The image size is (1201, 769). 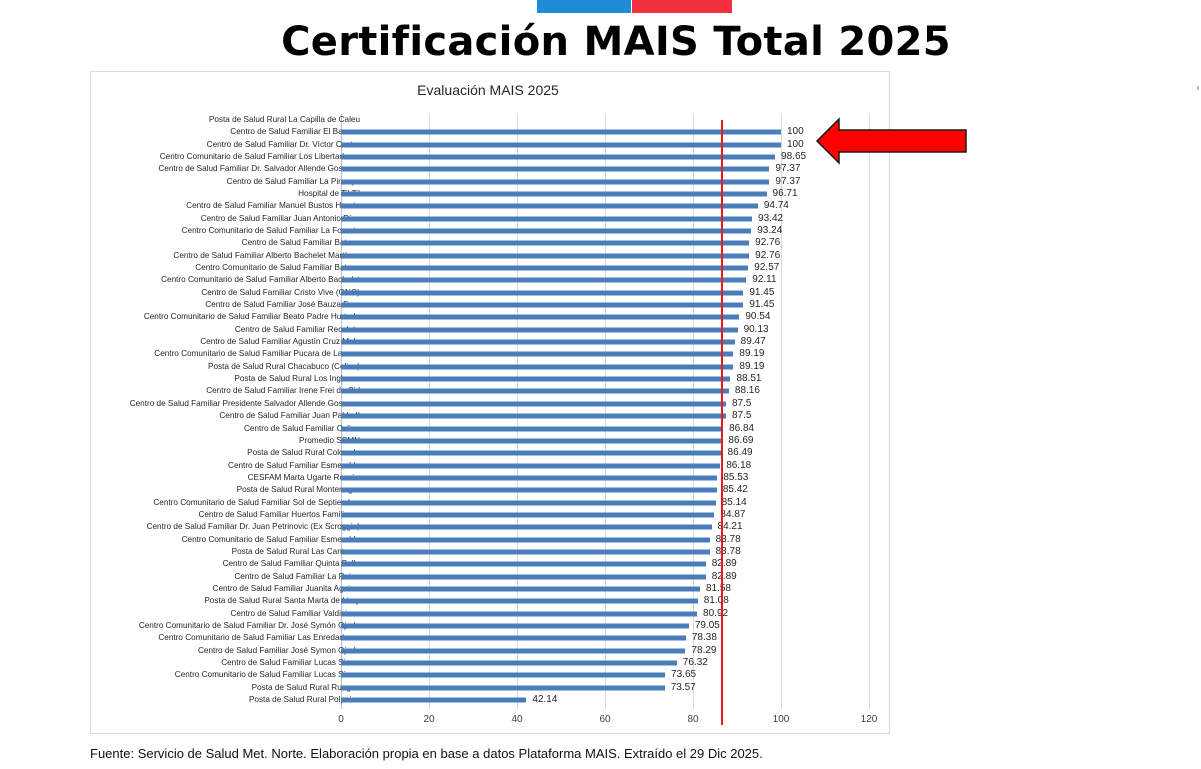 I want to click on category-label: Posta de Salud Rural La Capilla de Caleu, so click(x=284, y=119).